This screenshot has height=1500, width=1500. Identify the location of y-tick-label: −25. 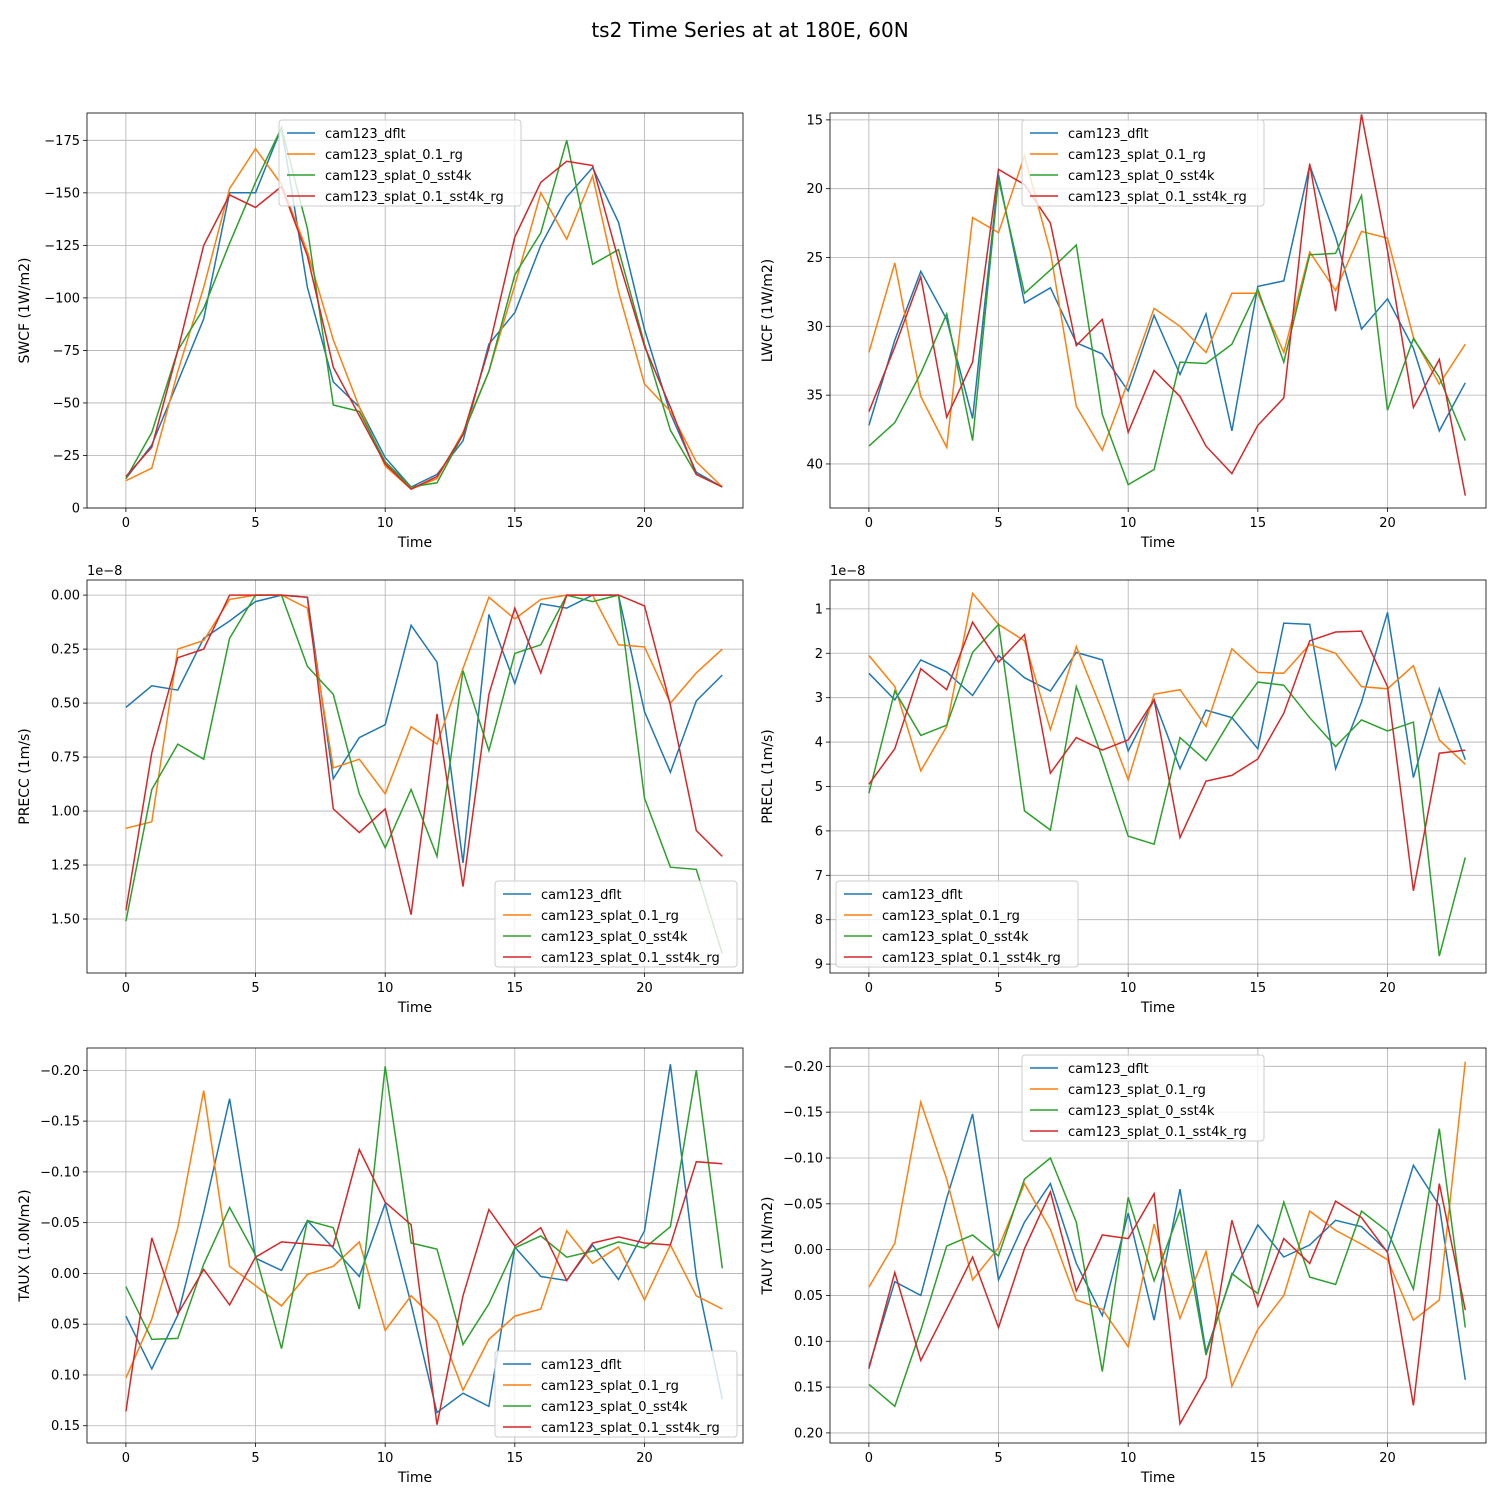
(66, 456).